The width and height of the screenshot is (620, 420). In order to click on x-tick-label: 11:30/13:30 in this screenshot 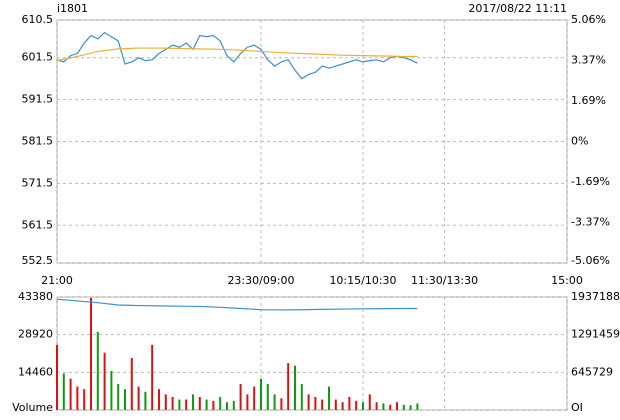, I will do `click(444, 280)`.